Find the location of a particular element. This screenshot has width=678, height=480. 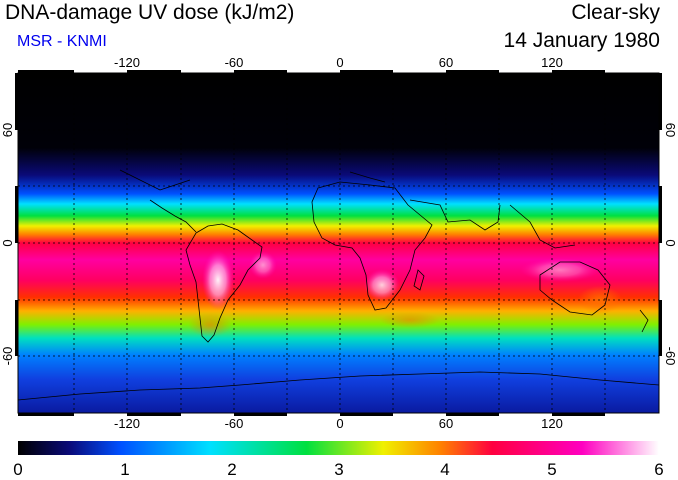

coast-new-zealand is located at coordinates (644, 321).